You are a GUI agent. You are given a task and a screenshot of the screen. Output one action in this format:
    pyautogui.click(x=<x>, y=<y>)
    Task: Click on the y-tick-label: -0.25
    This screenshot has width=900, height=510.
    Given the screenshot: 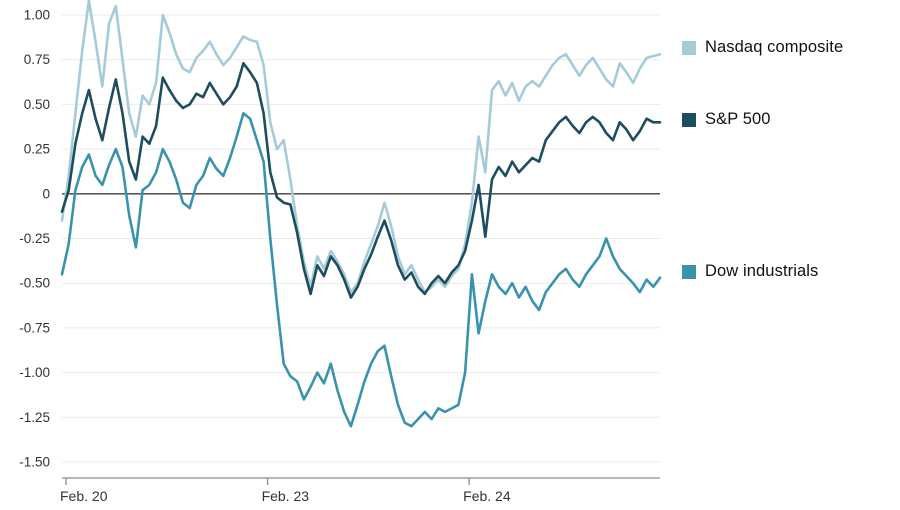 What is the action you would take?
    pyautogui.click(x=34, y=238)
    